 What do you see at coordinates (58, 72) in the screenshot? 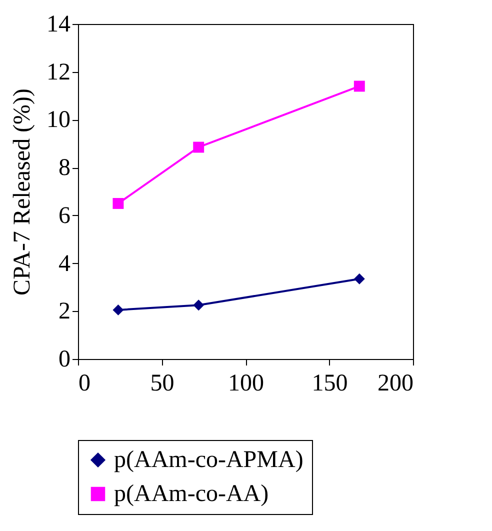
I see `y-tick-label: 12` at bounding box center [58, 72].